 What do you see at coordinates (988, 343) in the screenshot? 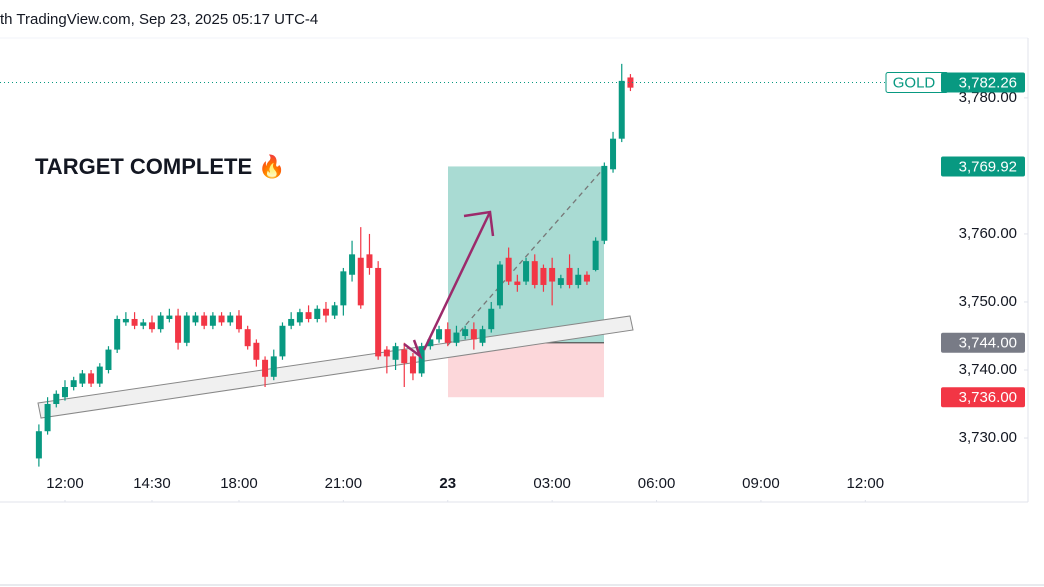
I see `price-tag-label: 3,744.00` at bounding box center [988, 343].